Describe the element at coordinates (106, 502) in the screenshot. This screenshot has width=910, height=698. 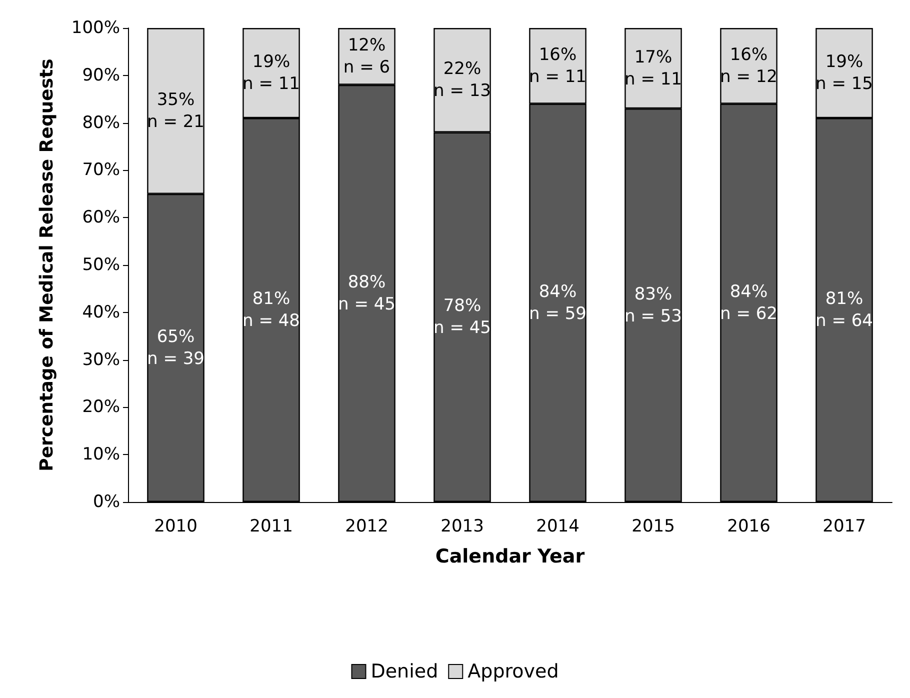
I see `y-tick-label: 0%` at that location.